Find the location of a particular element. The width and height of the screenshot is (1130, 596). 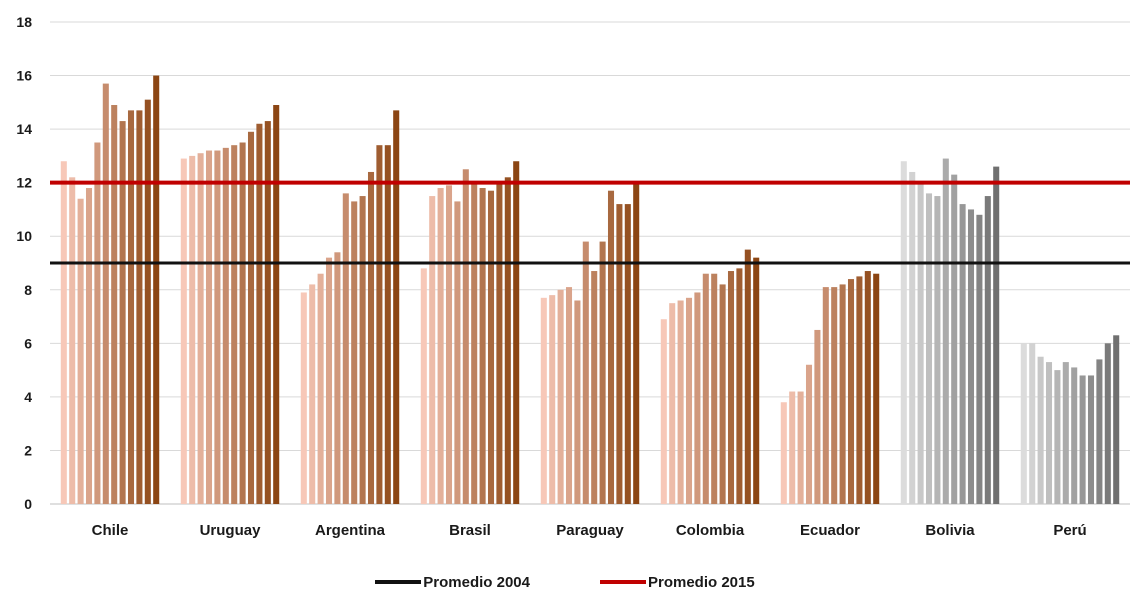

y-tick-label: 8 is located at coordinates (28, 290).